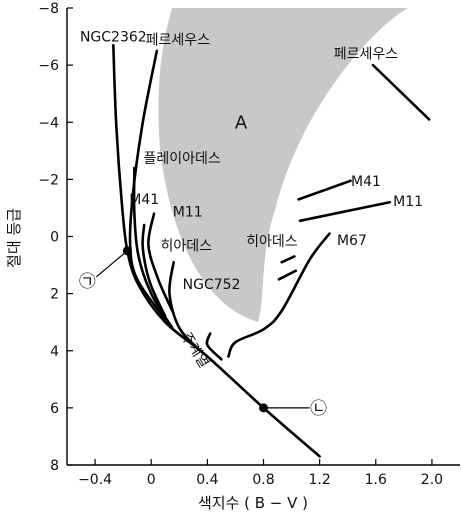 The width and height of the screenshot is (462, 522). I want to click on marker-leader, so click(111, 264).